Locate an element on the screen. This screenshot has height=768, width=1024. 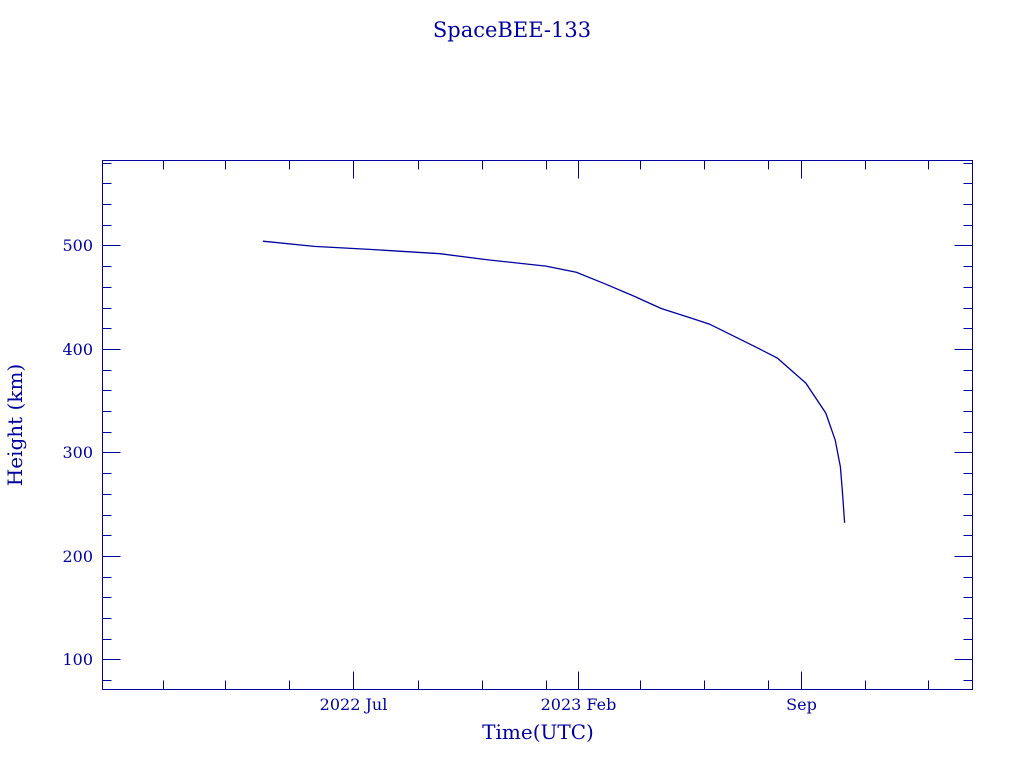
x-axis-label: Time(UTC) is located at coordinates (538, 732).